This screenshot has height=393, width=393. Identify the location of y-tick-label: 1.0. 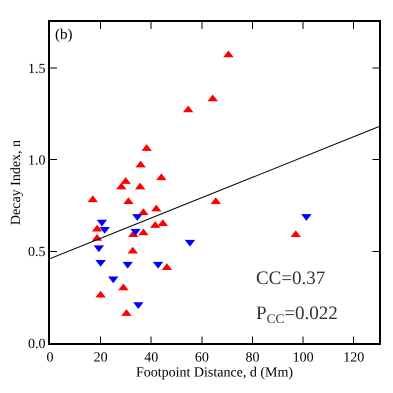
(37, 160).